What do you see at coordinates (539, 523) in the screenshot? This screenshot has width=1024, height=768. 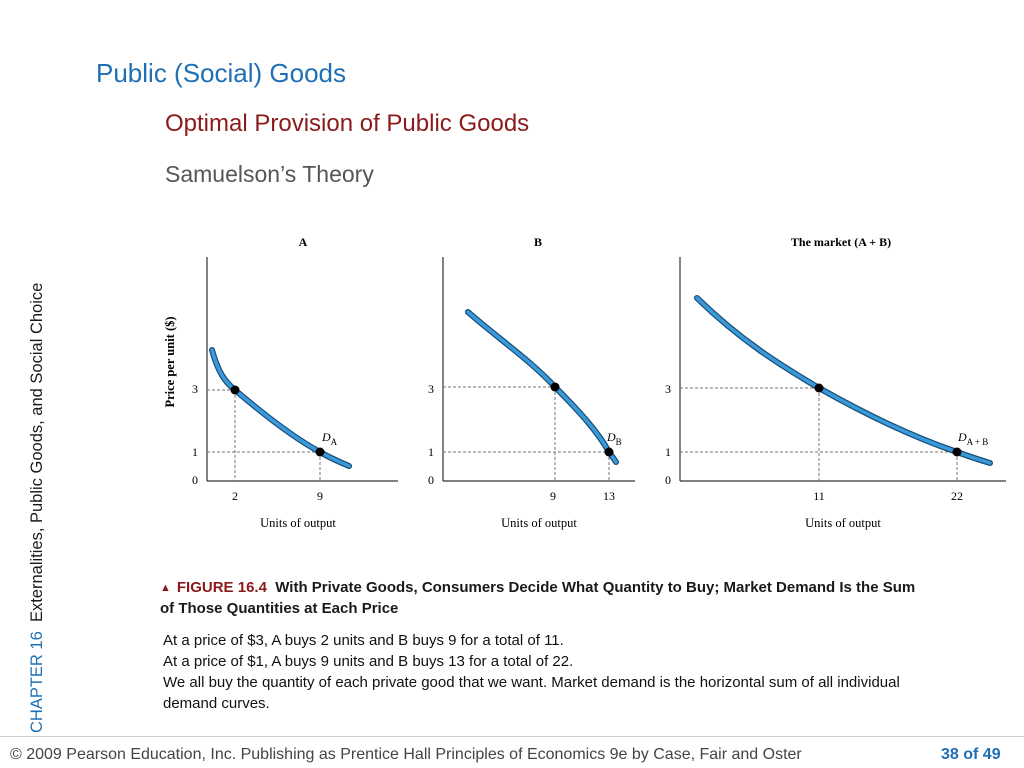 I see `chart-b-xlabel: Units of output` at bounding box center [539, 523].